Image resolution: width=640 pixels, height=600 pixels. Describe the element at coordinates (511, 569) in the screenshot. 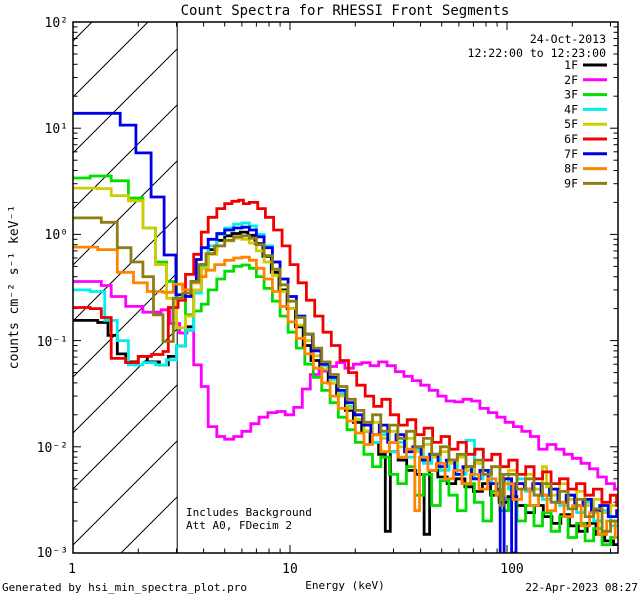

I see `x-tick-label-100: 100` at that location.